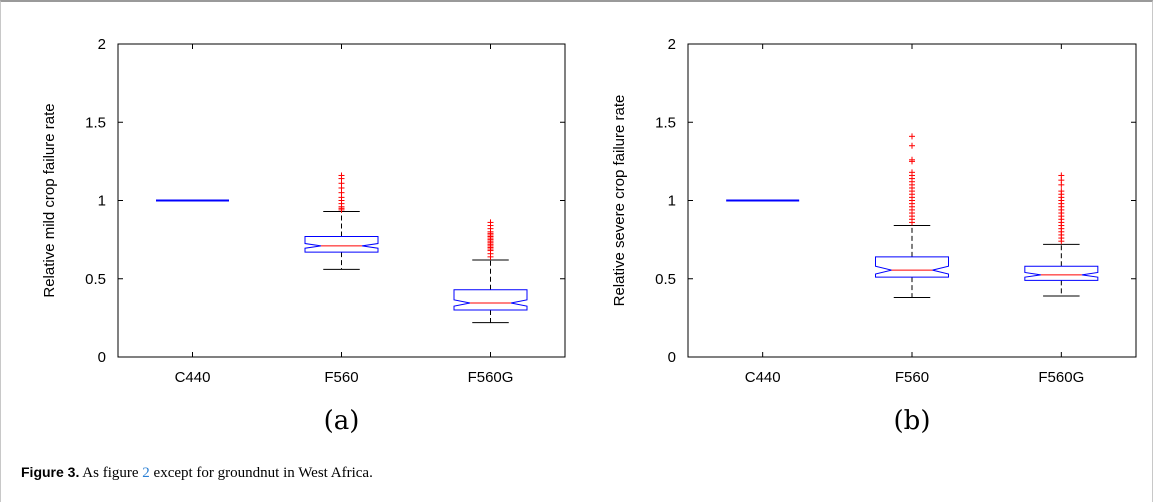 This screenshot has width=1155, height=504. What do you see at coordinates (261, 473) in the screenshot?
I see `caption-text-after: except for groundnut in West Africa.` at bounding box center [261, 473].